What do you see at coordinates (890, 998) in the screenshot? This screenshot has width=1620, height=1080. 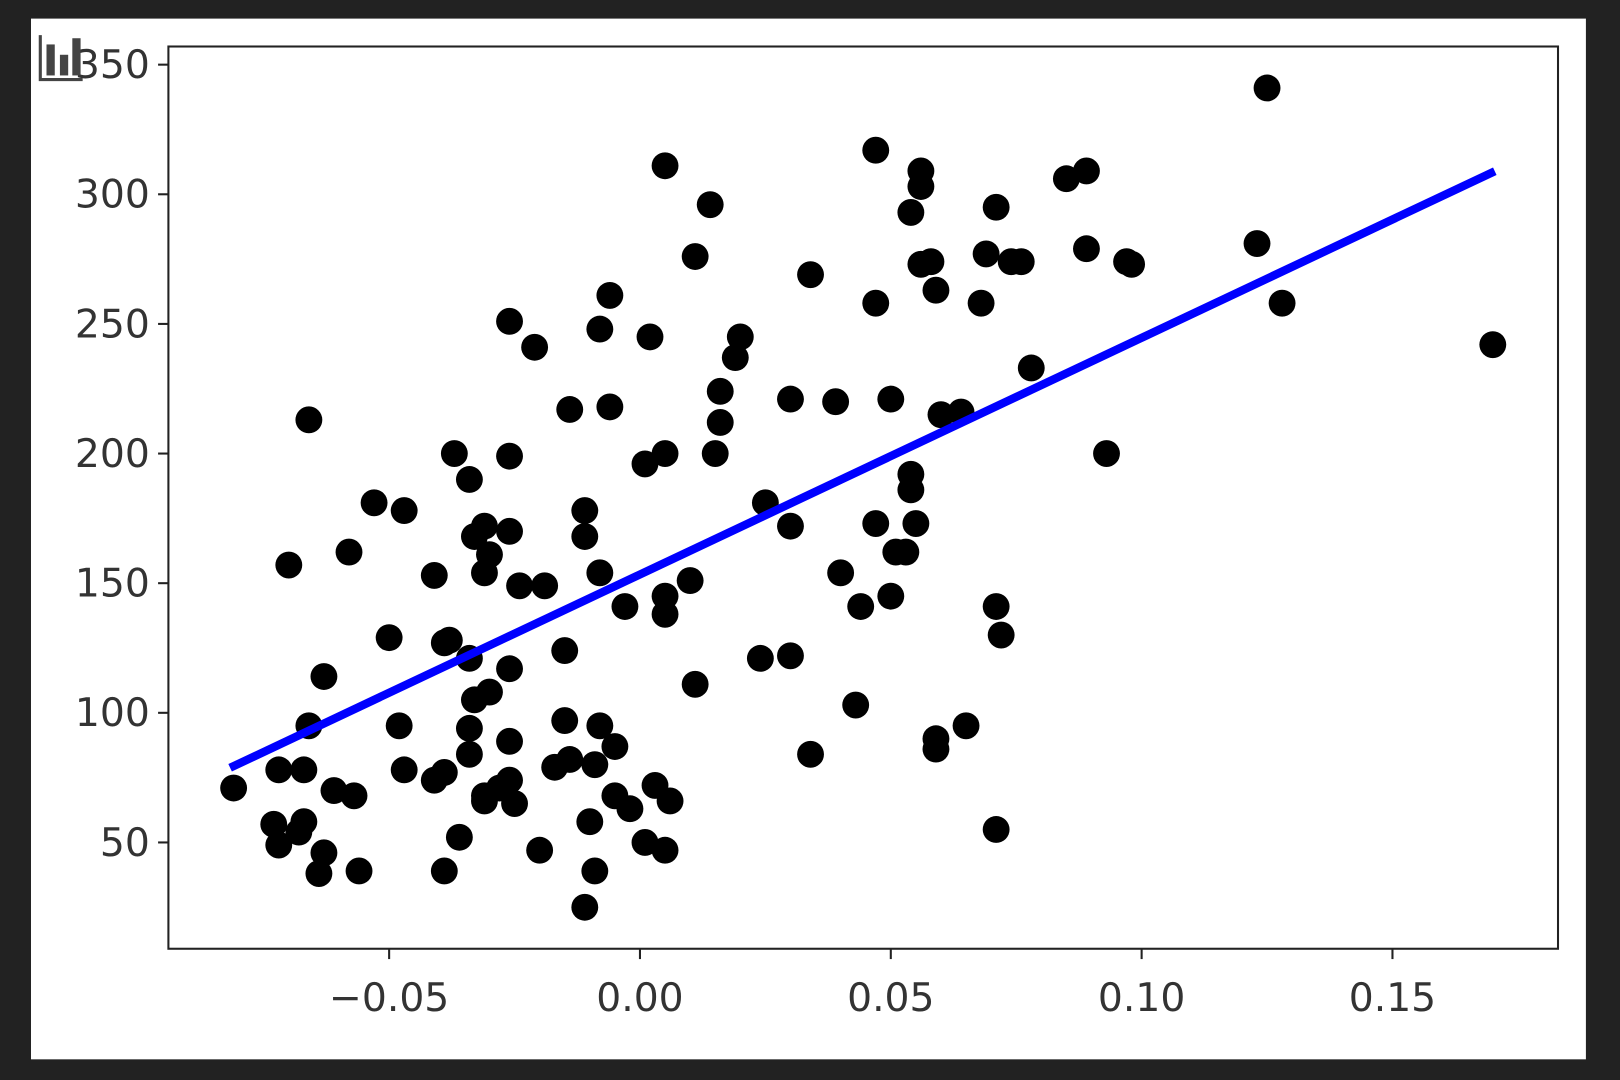 I see `x-tick-label: 0.05` at bounding box center [890, 998].